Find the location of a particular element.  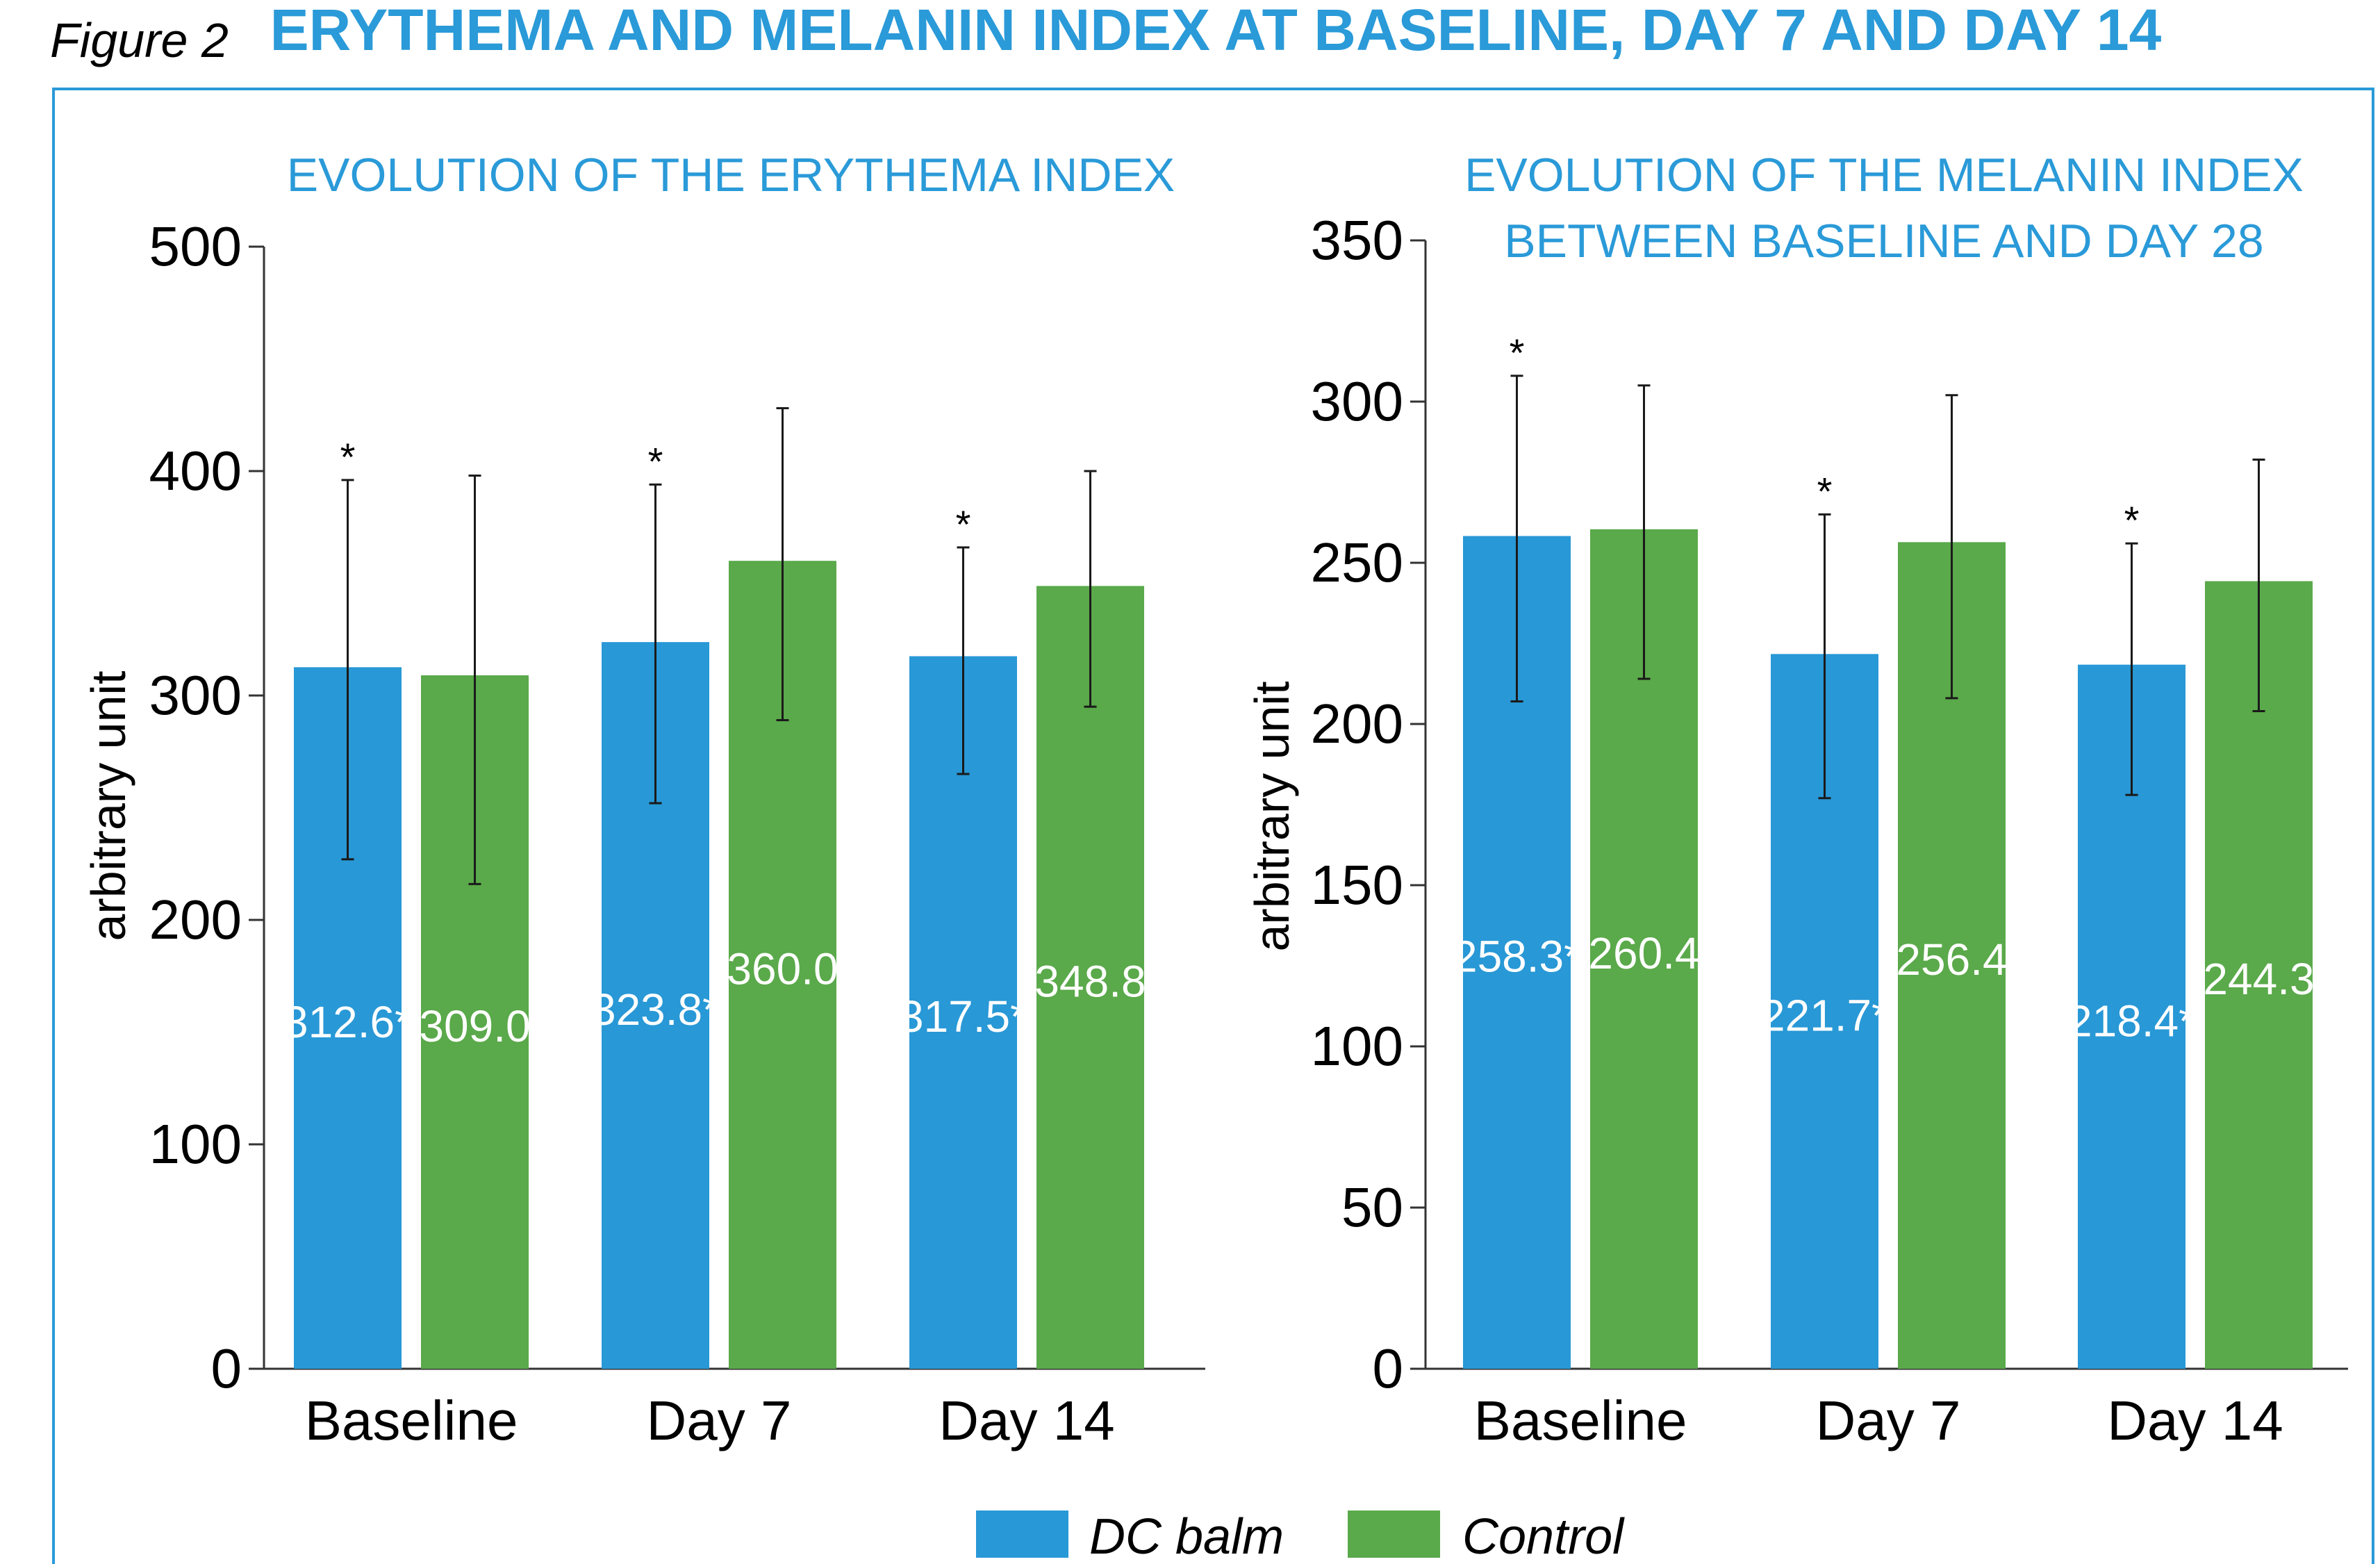

melanin-y-tick-label: 300 is located at coordinates (1357, 401).